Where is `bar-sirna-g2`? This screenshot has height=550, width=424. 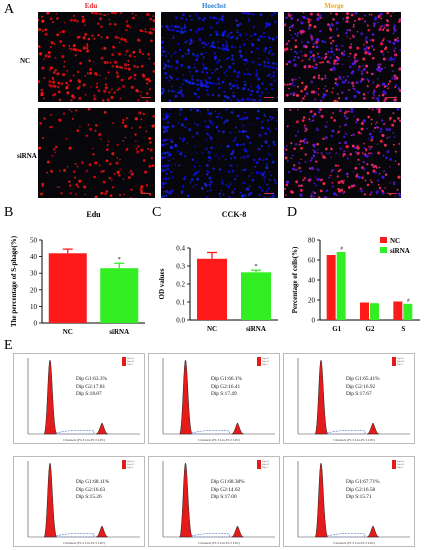
bar-sirna-g2 is located at coordinates (374, 311).